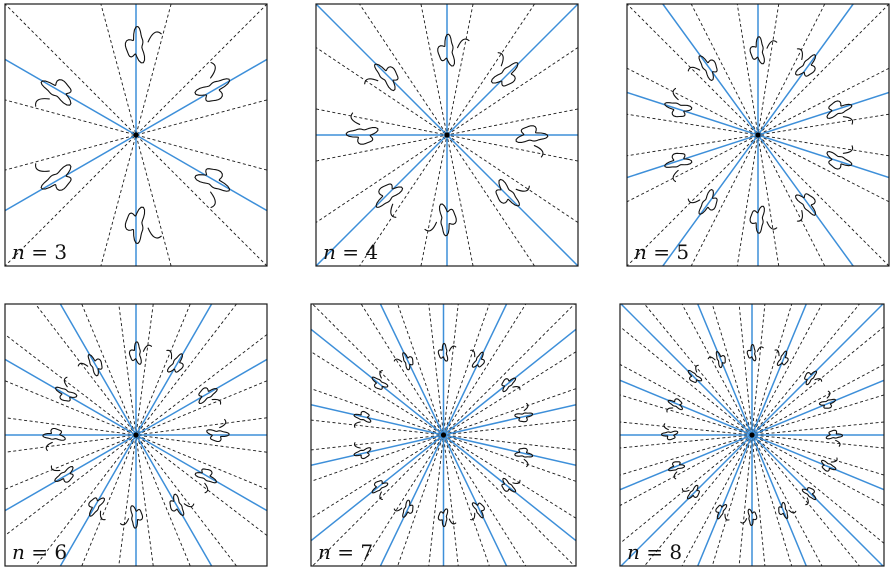 The image size is (890, 570). What do you see at coordinates (371, 252) in the screenshot?
I see `label-value: 4` at bounding box center [371, 252].